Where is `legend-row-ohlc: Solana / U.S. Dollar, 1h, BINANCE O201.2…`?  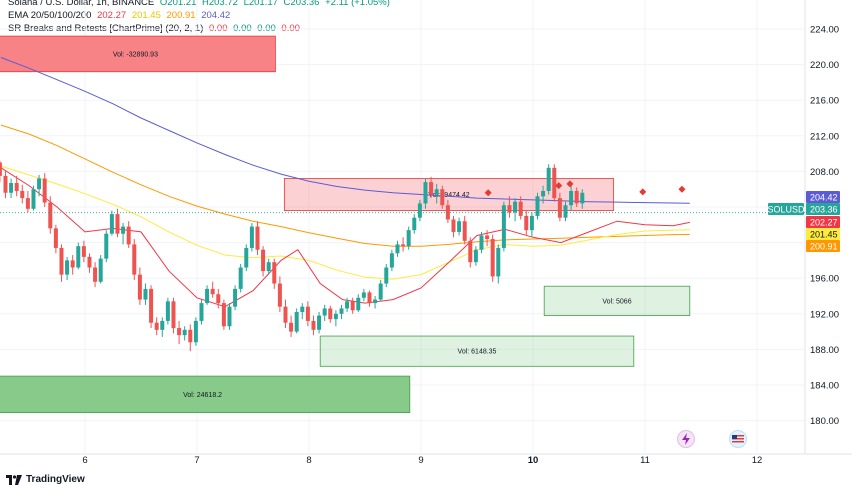 legend-row-ohlc: Solana / U.S. Dollar, 1h, BINANCE O201.2… is located at coordinates (200, 4).